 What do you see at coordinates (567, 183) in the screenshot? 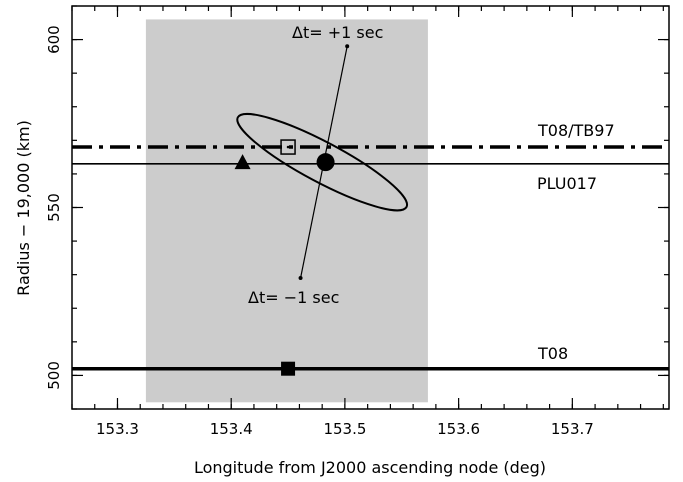
I see `reference-label-plu017: PLU017` at bounding box center [567, 183].